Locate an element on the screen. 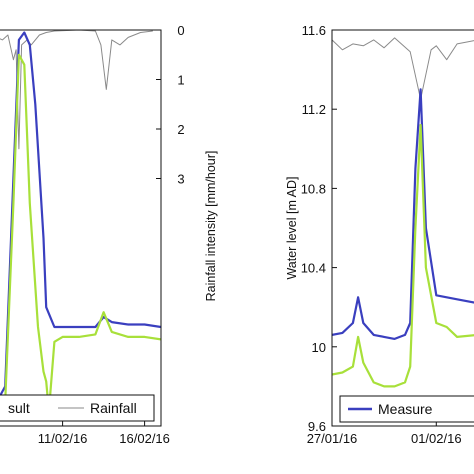 The width and height of the screenshot is (474, 474). y-tick-label: 10.4 is located at coordinates (313, 268).